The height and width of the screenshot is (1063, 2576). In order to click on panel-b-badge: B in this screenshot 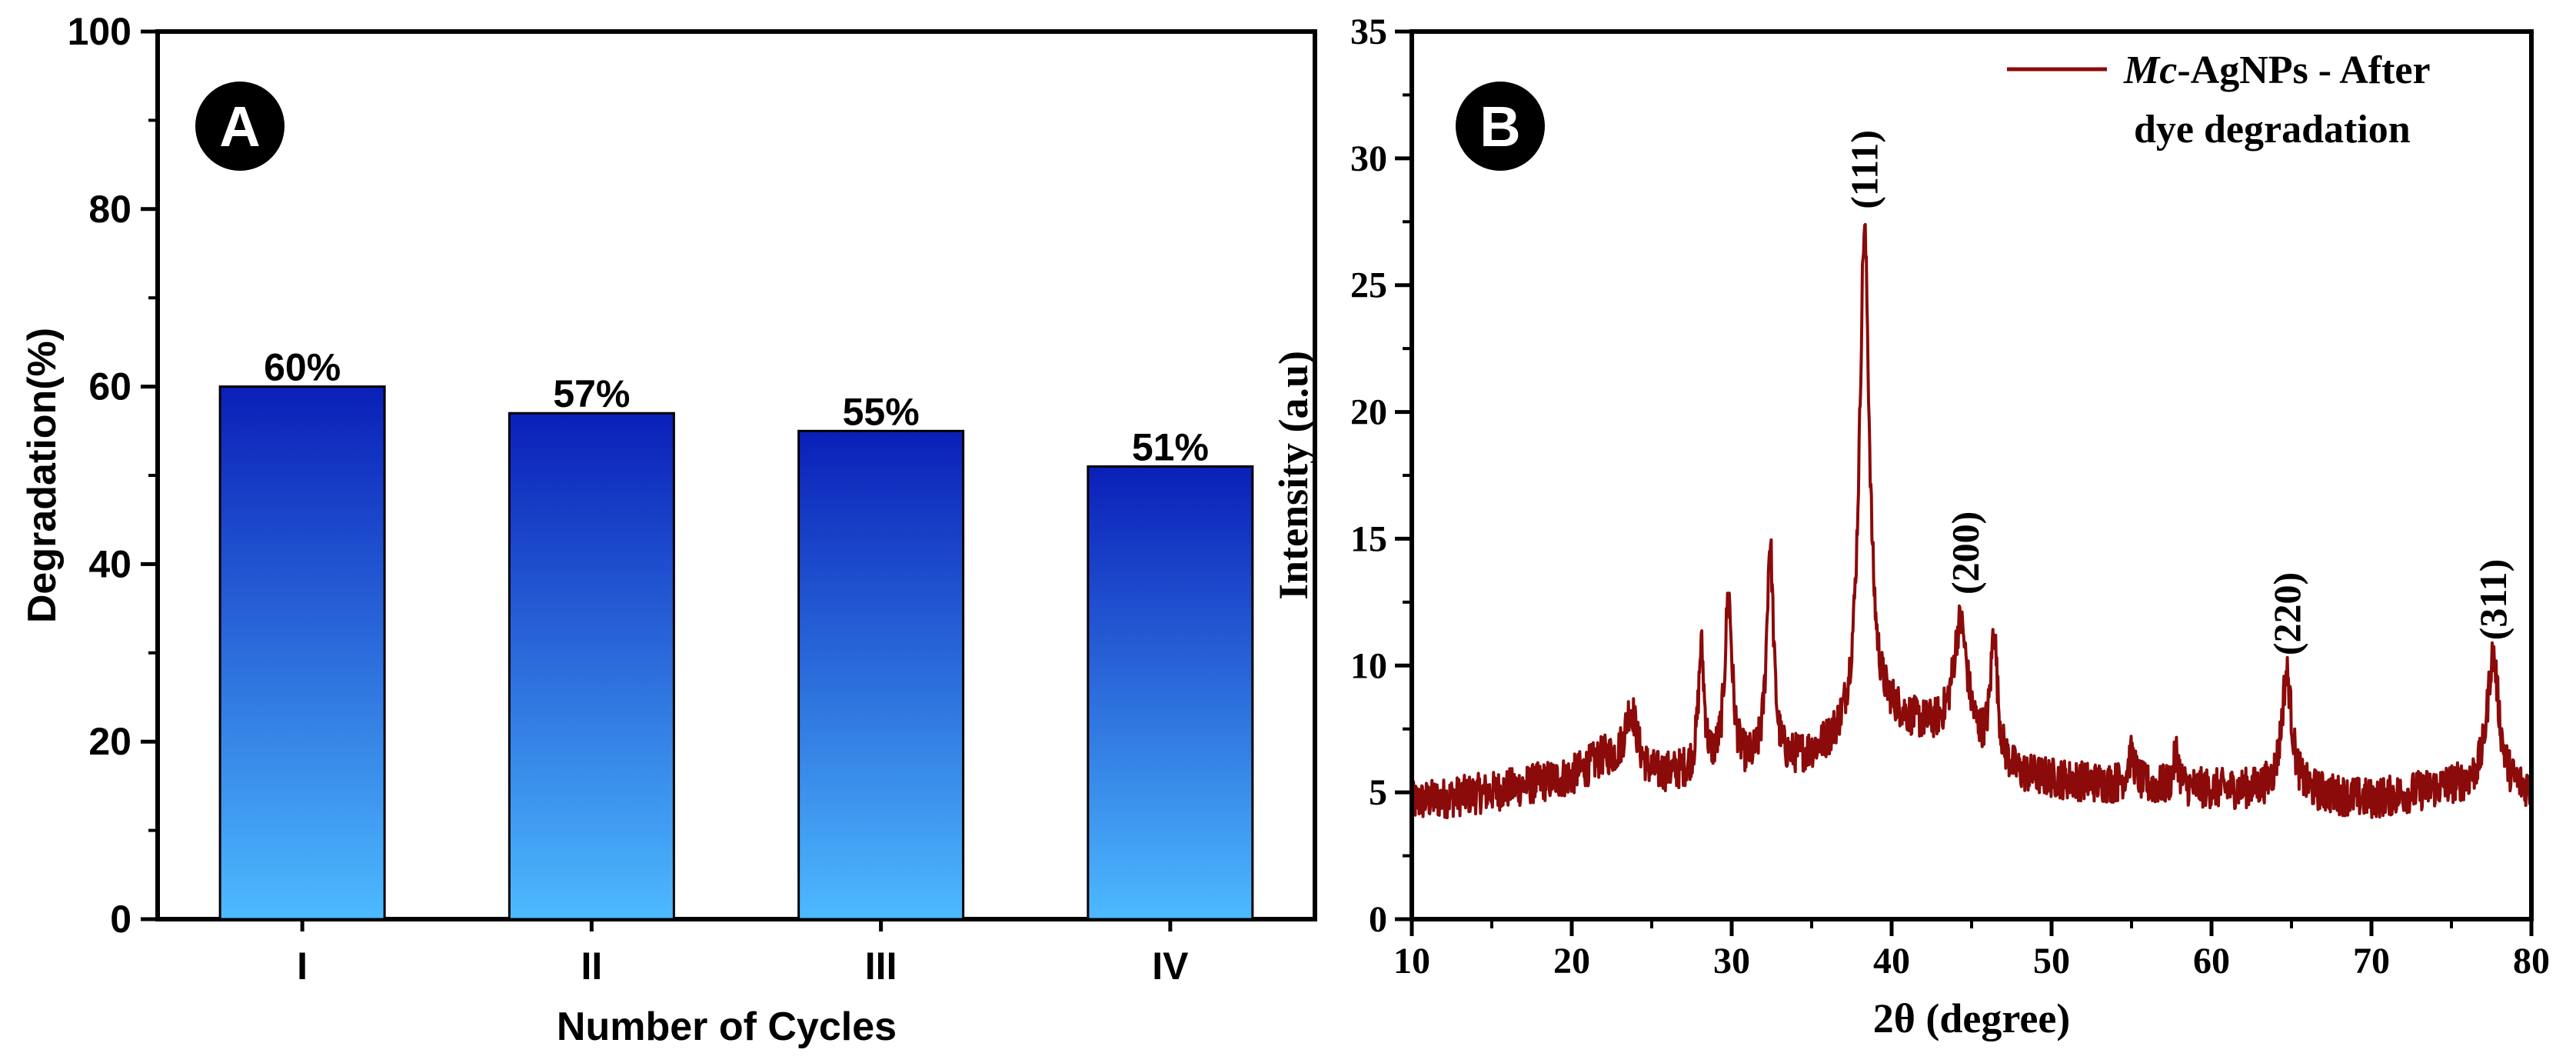, I will do `click(1500, 126)`.